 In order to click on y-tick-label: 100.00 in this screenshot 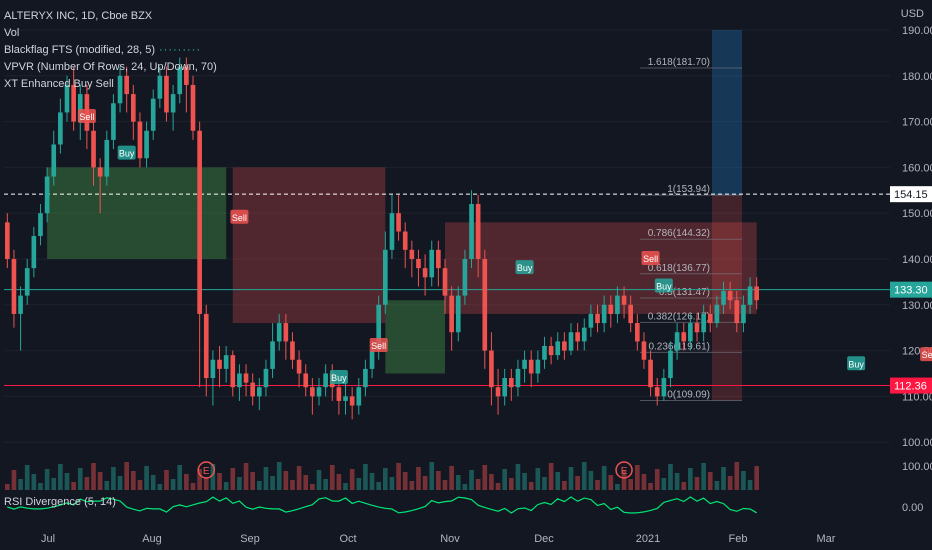, I will do `click(917, 443)`.